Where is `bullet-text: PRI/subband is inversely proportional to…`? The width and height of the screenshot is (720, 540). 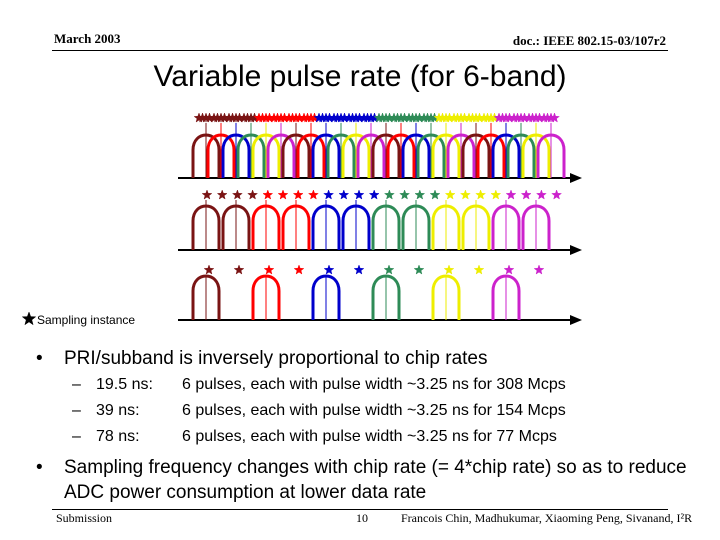
bullet-text: PRI/subband is inversely proportional to… is located at coordinates (276, 358).